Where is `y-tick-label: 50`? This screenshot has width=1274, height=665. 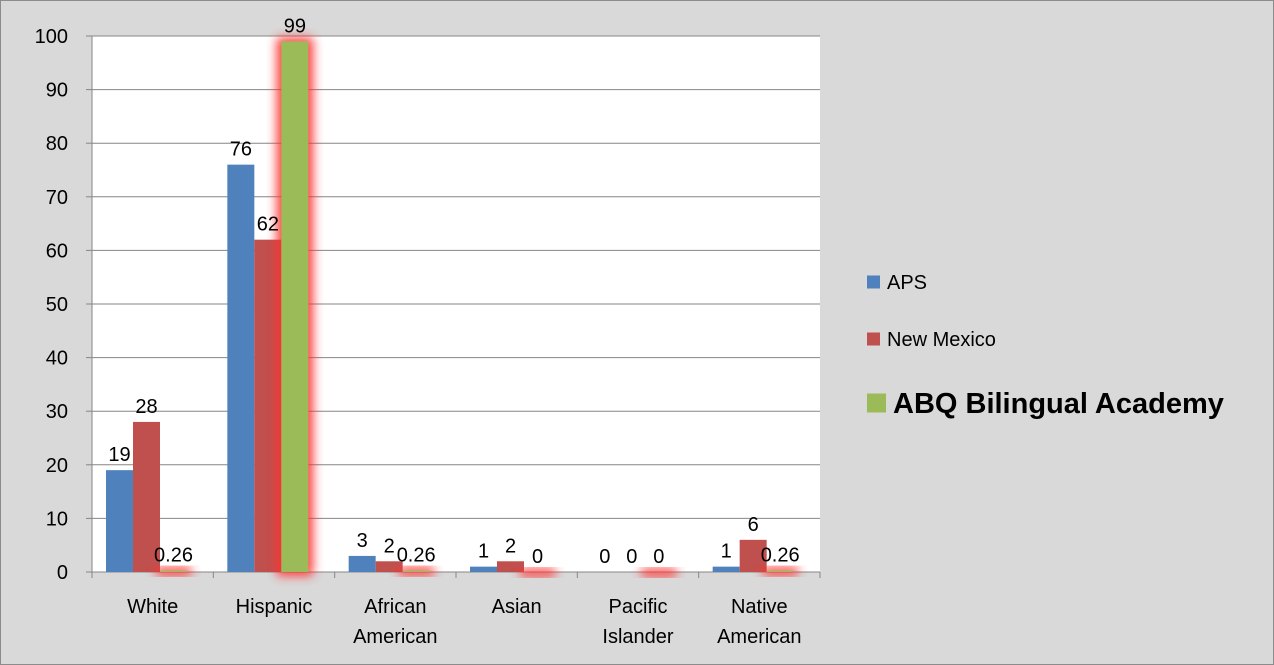
y-tick-label: 50 is located at coordinates (57, 305).